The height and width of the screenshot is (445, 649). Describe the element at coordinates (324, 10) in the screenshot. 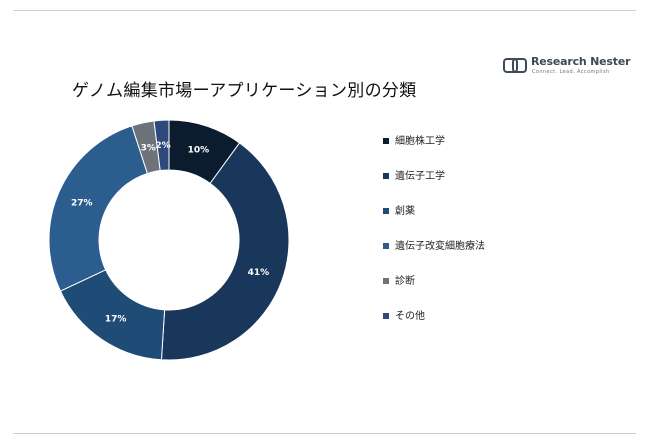

I see `top-divider` at that location.